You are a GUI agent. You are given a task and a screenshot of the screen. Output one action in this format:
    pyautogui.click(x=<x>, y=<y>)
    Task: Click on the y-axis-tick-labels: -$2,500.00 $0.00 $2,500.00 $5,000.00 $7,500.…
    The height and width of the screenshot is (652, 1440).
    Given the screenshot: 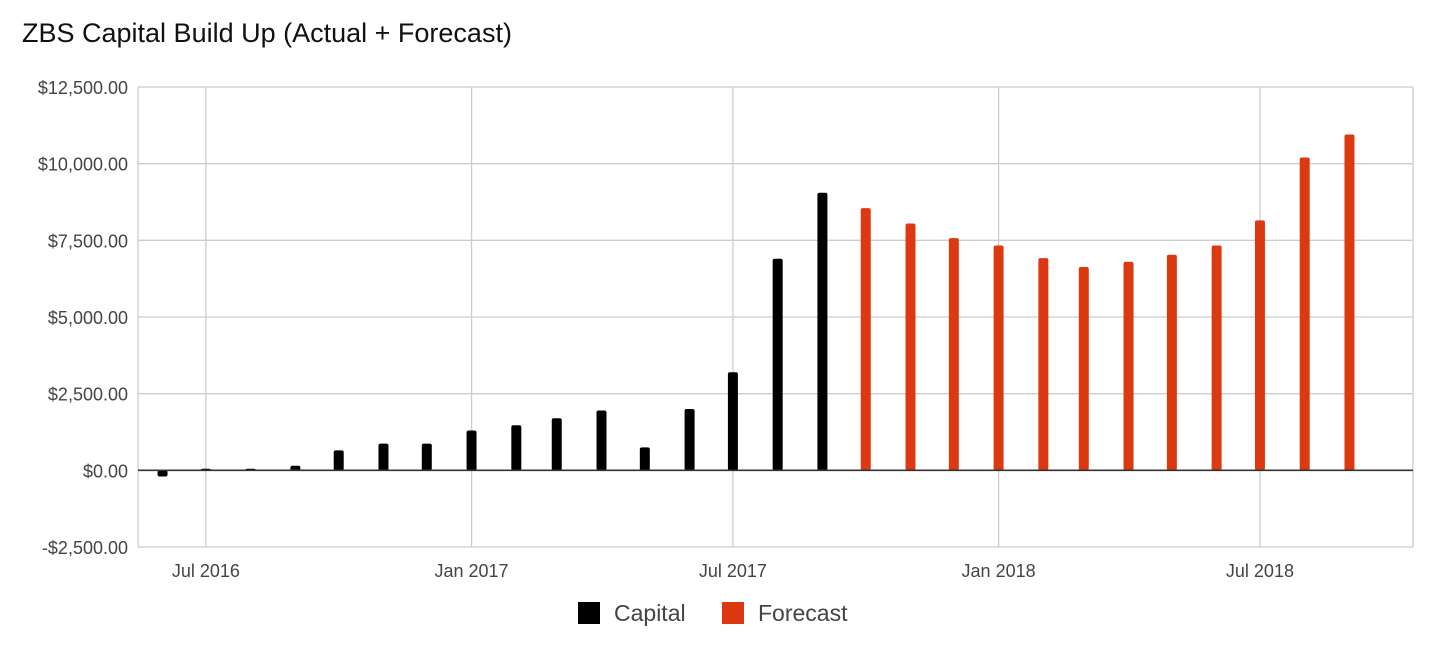 What is the action you would take?
    pyautogui.click(x=83, y=318)
    